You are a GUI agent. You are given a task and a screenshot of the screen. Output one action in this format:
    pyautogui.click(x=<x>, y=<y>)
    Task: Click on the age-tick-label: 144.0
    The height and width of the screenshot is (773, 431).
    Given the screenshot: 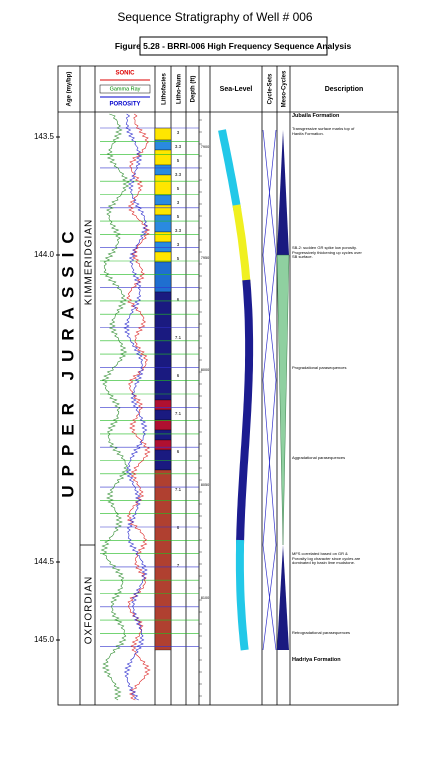 What is the action you would take?
    pyautogui.click(x=44, y=254)
    